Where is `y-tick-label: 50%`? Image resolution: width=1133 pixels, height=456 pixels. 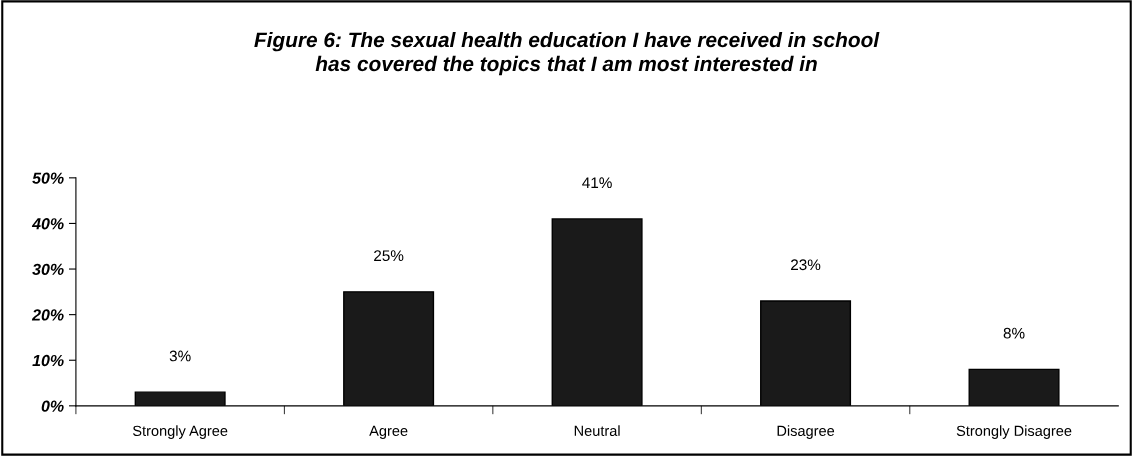 y-tick-label: 50% is located at coordinates (48, 178).